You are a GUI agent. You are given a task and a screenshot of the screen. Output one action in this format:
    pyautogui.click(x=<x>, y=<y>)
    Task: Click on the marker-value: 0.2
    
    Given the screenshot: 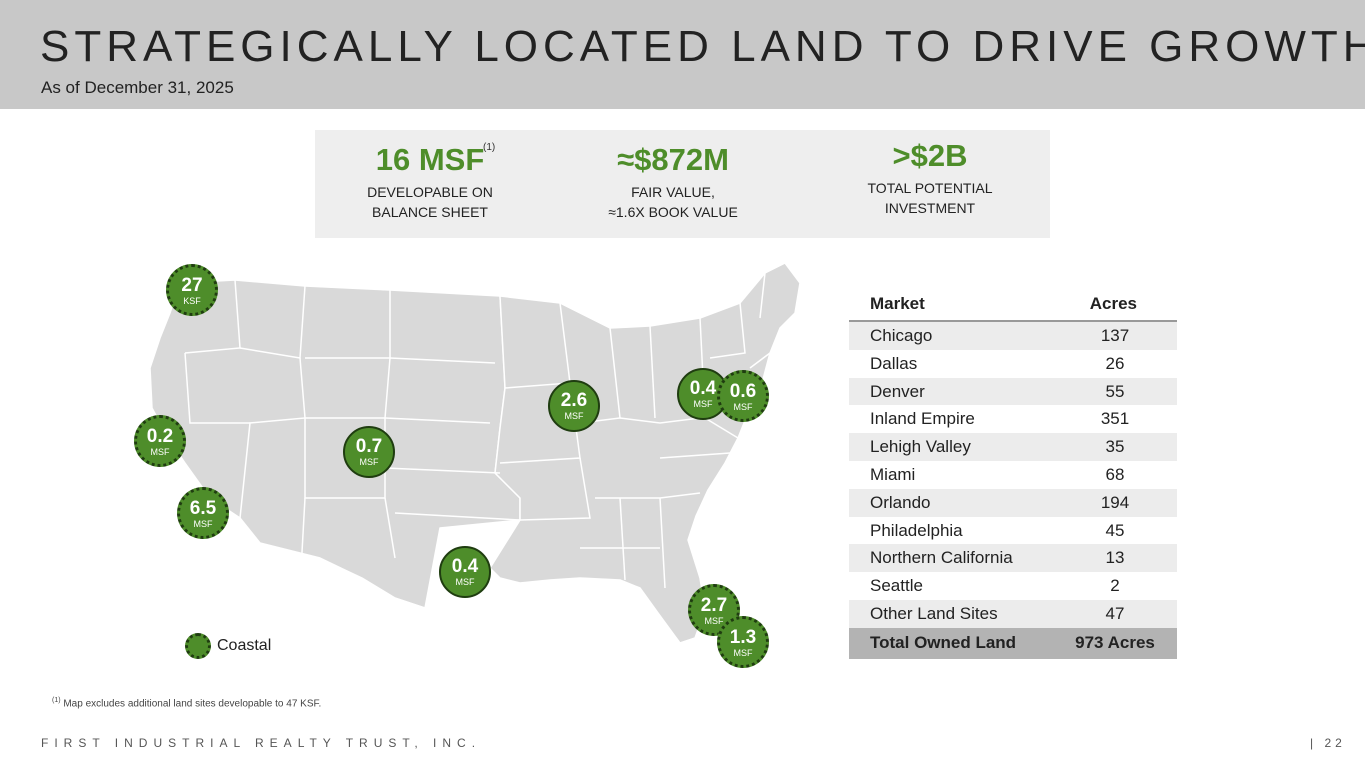 What is the action you would take?
    pyautogui.click(x=160, y=436)
    